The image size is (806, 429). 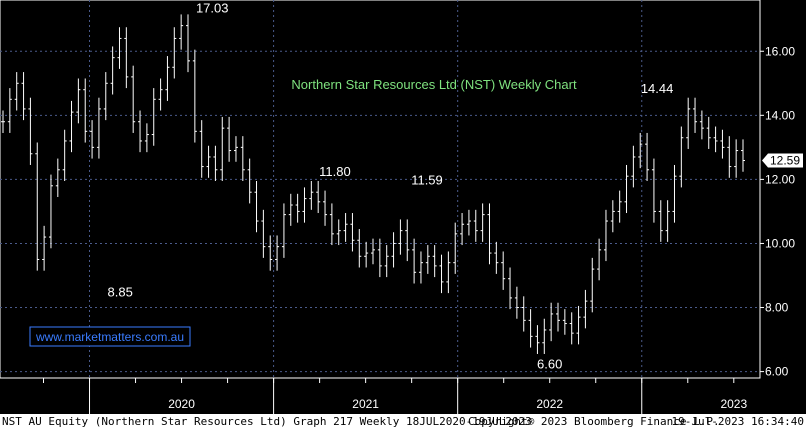 I want to click on y-axis: 6.00 8.00 10.00 12.00 14.00 16.00, so click(x=777, y=211).